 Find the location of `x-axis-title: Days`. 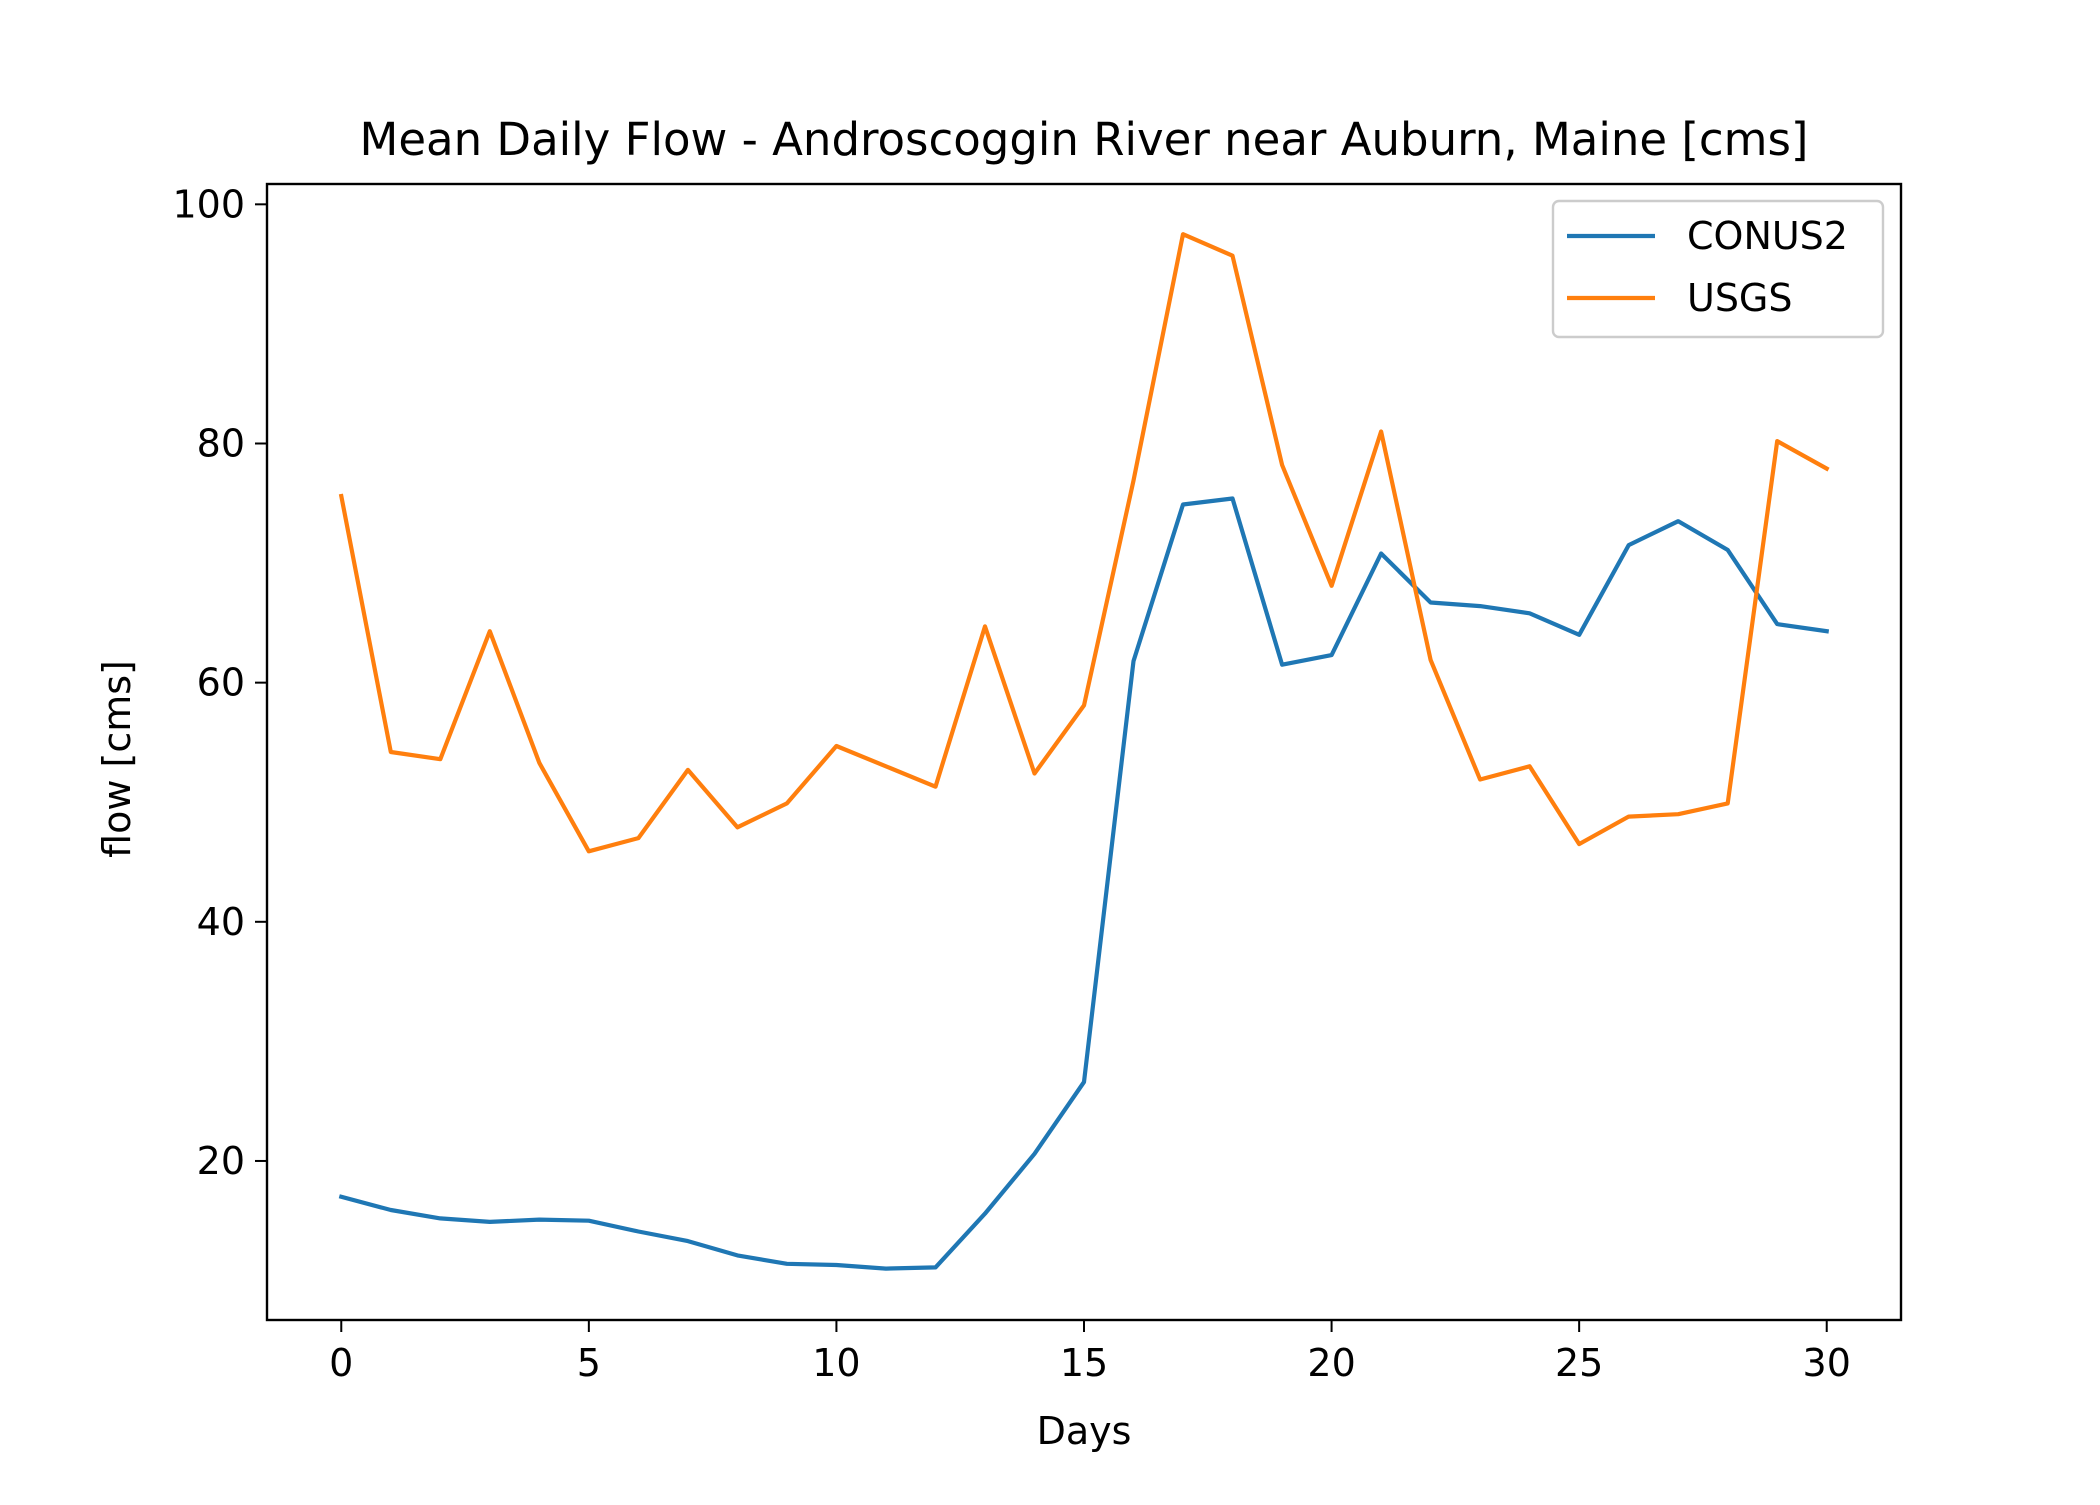

x-axis-title: Days is located at coordinates (1084, 1431).